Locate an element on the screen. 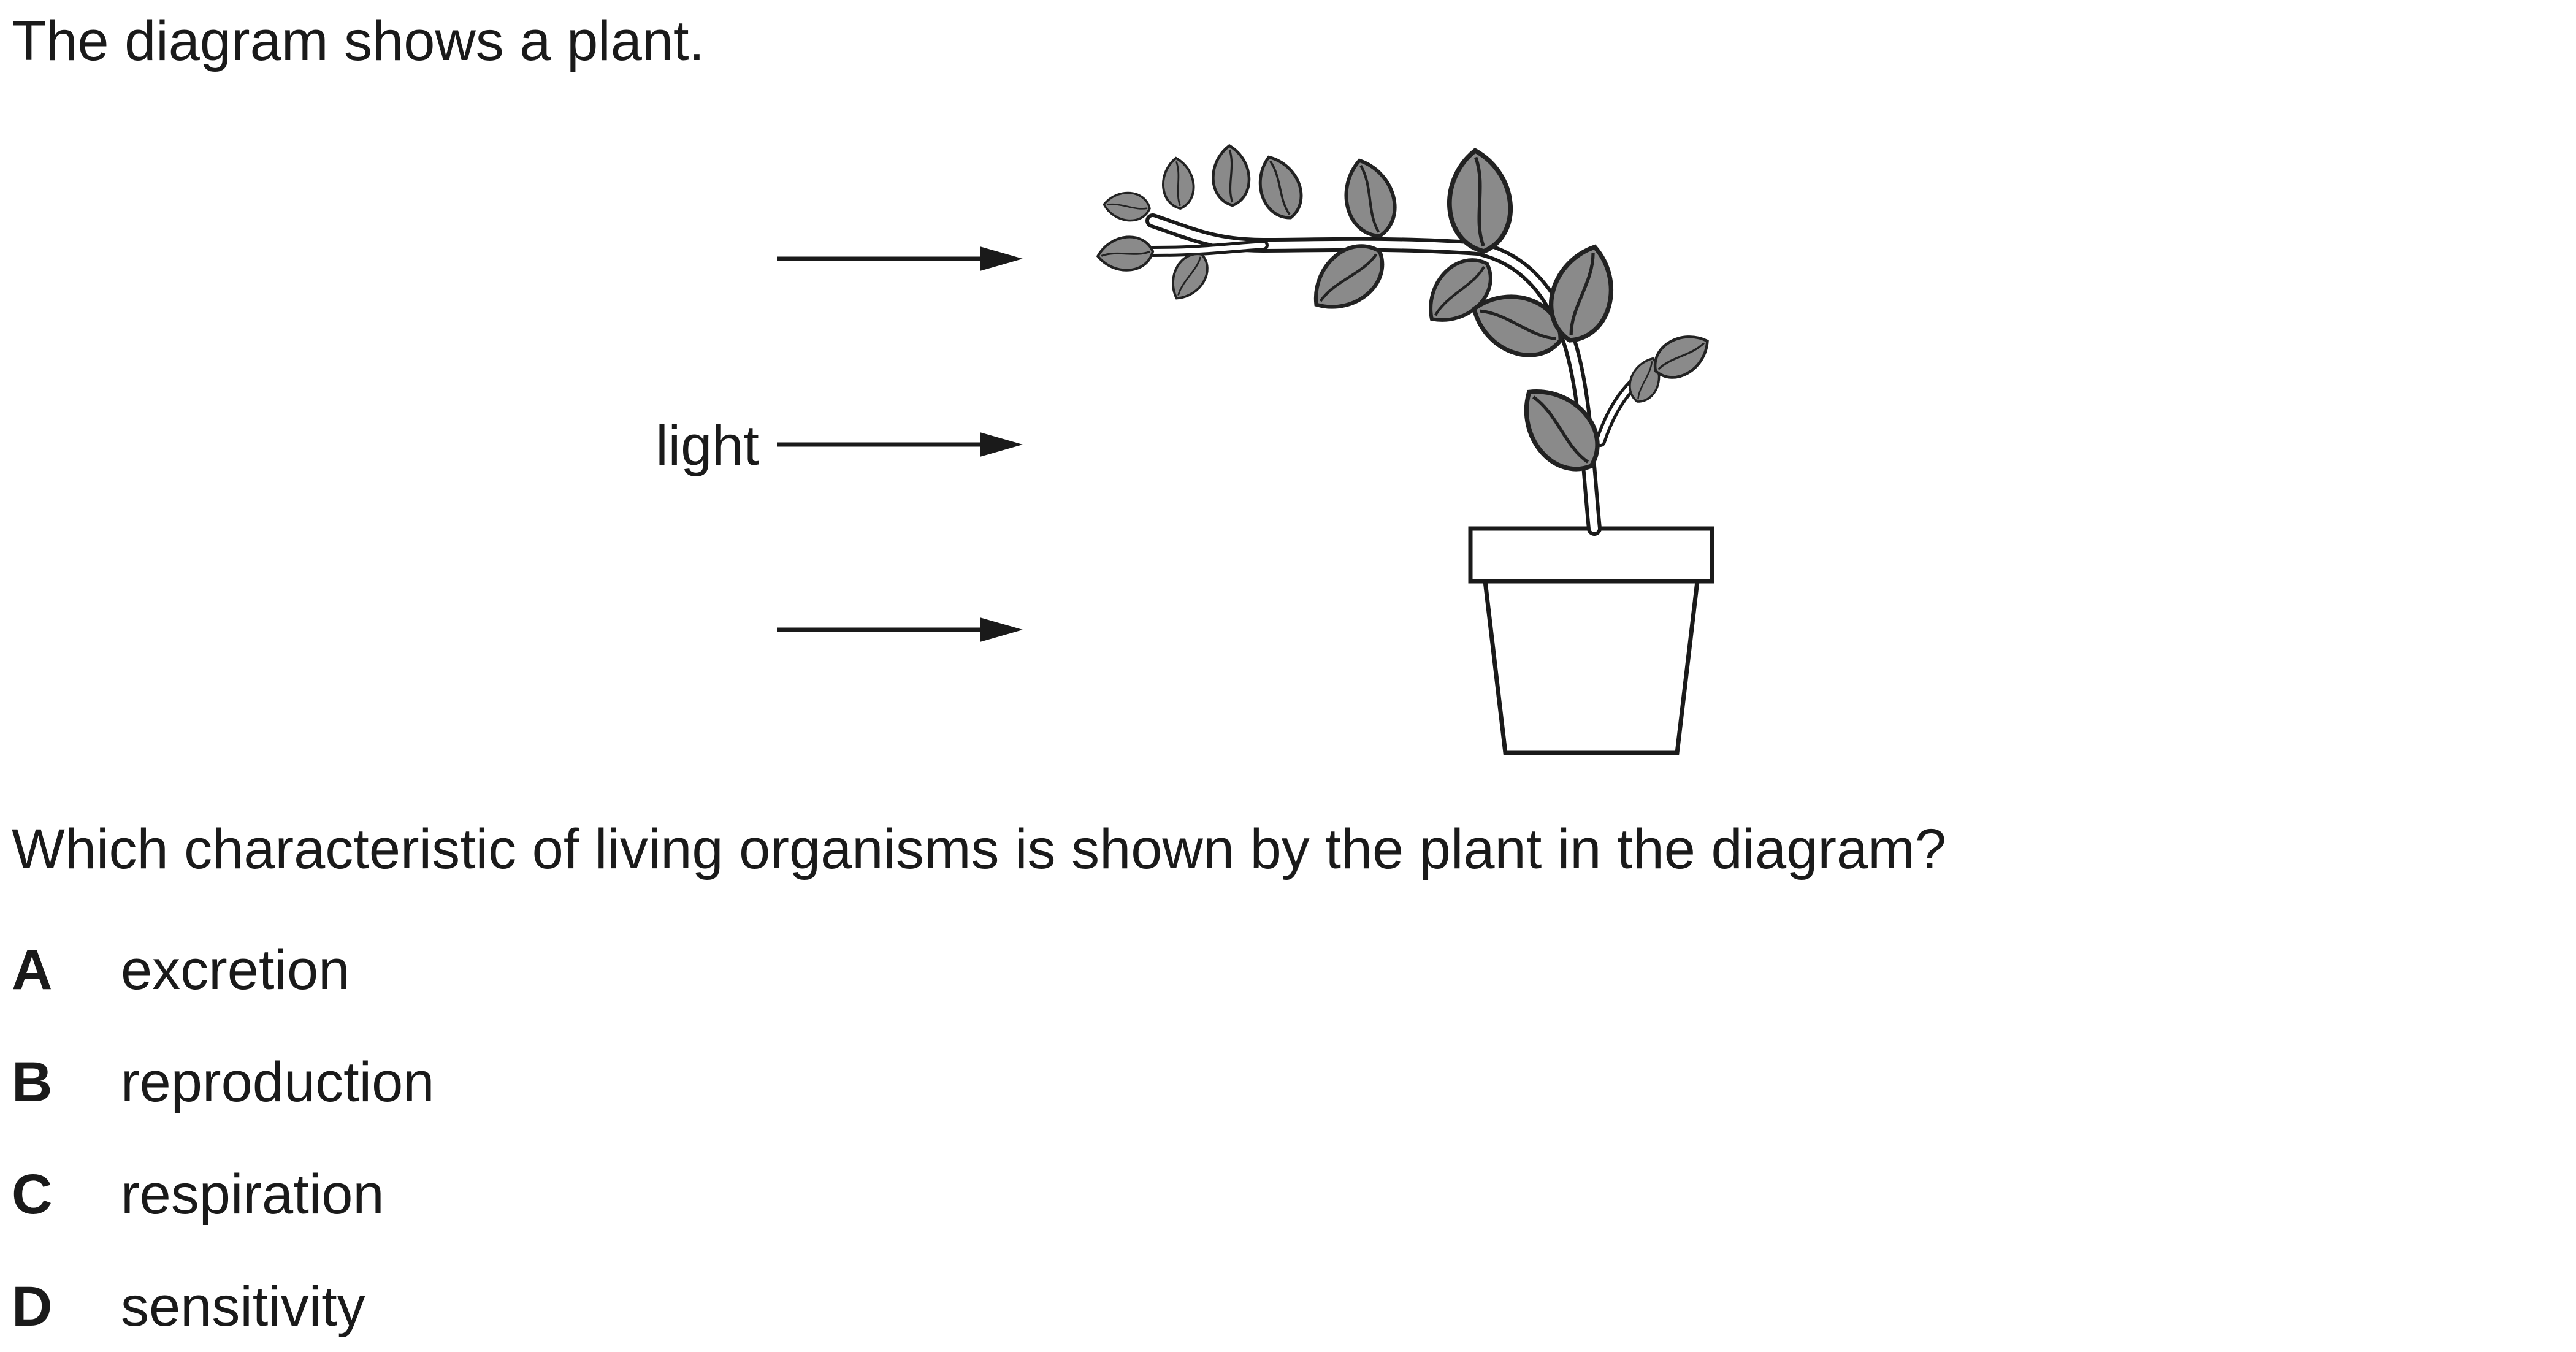 The width and height of the screenshot is (2576, 1352). option-letter: D is located at coordinates (32, 1306).